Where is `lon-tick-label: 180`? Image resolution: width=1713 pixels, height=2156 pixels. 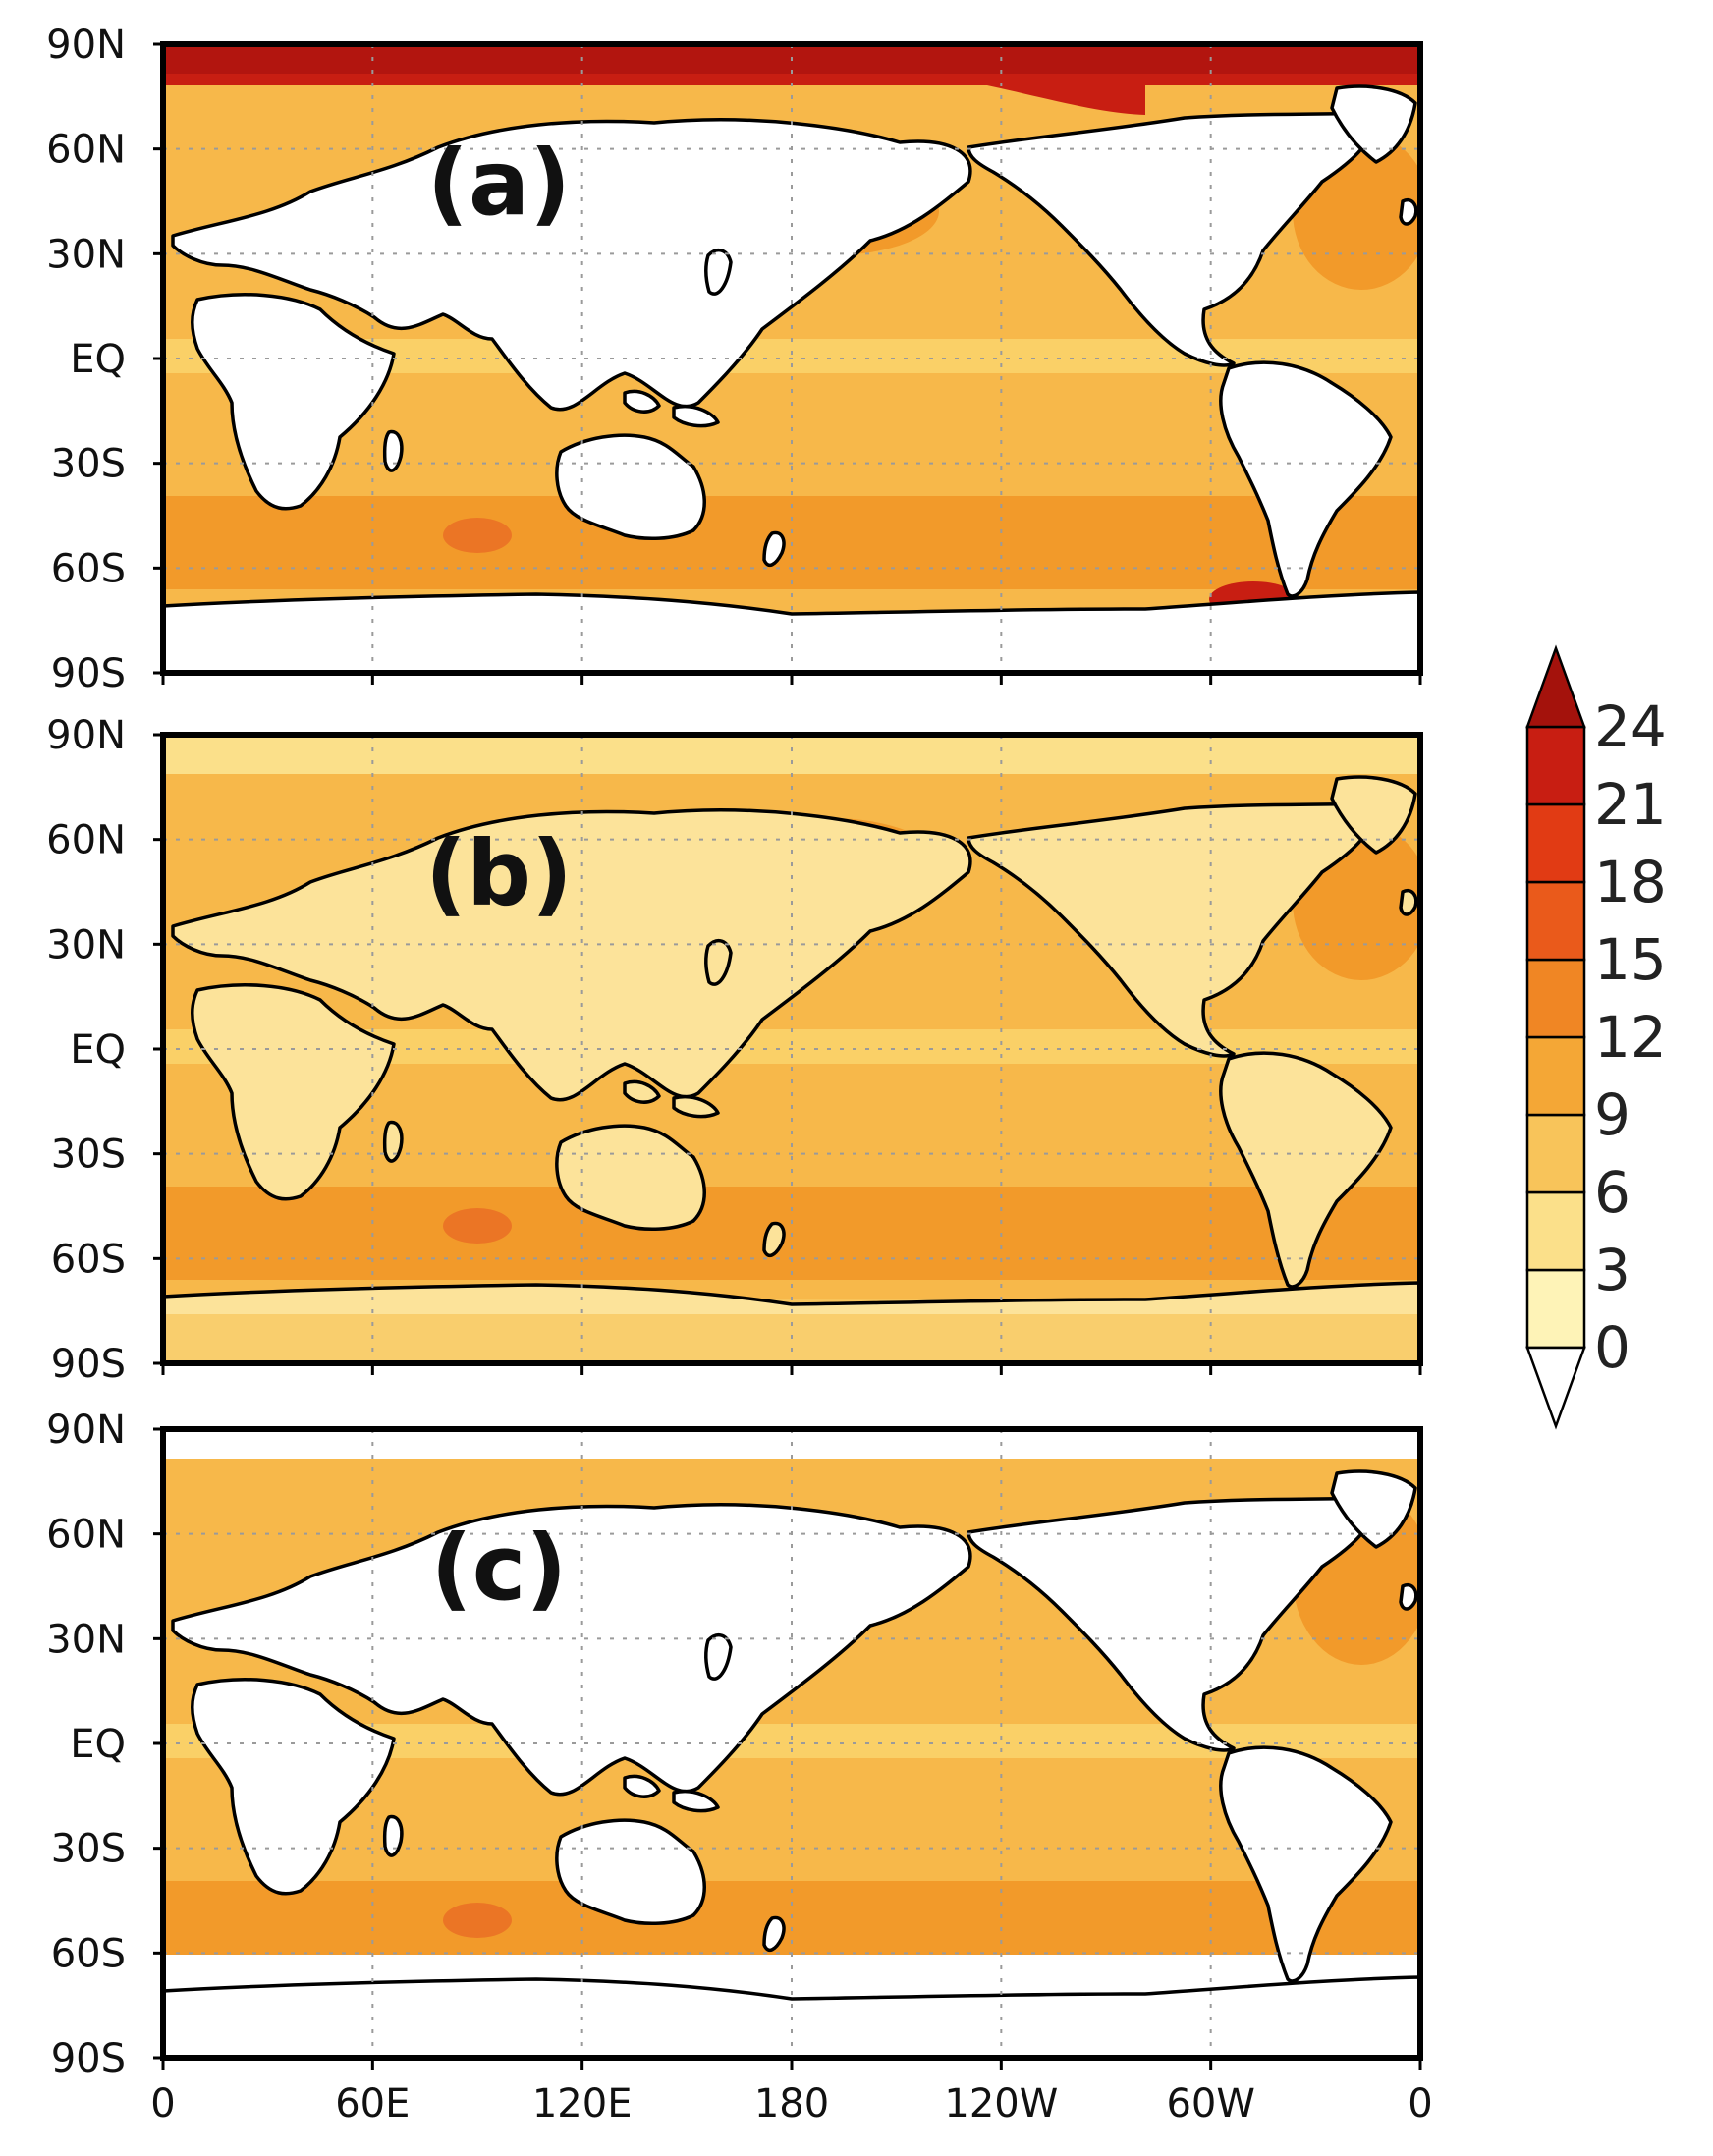
lon-tick-label: 180 is located at coordinates (791, 2104).